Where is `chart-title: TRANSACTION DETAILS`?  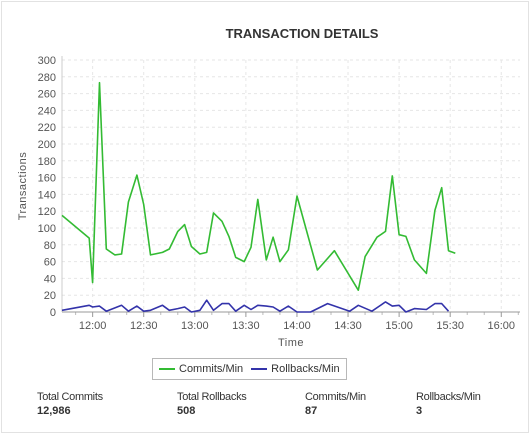 chart-title: TRANSACTION DETAILS is located at coordinates (302, 33).